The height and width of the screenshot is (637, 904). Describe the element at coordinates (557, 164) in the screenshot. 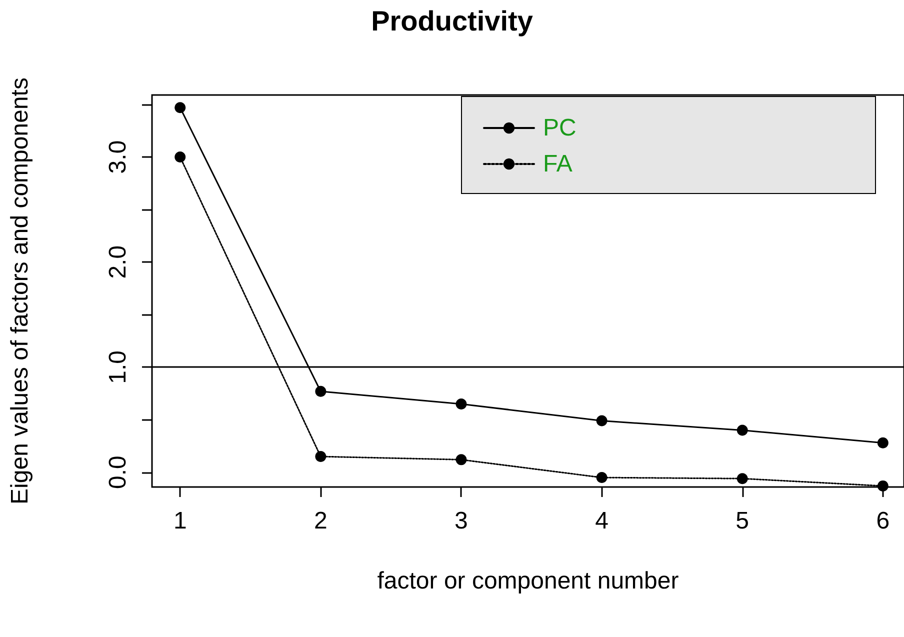

I see `legend-label: FA` at that location.